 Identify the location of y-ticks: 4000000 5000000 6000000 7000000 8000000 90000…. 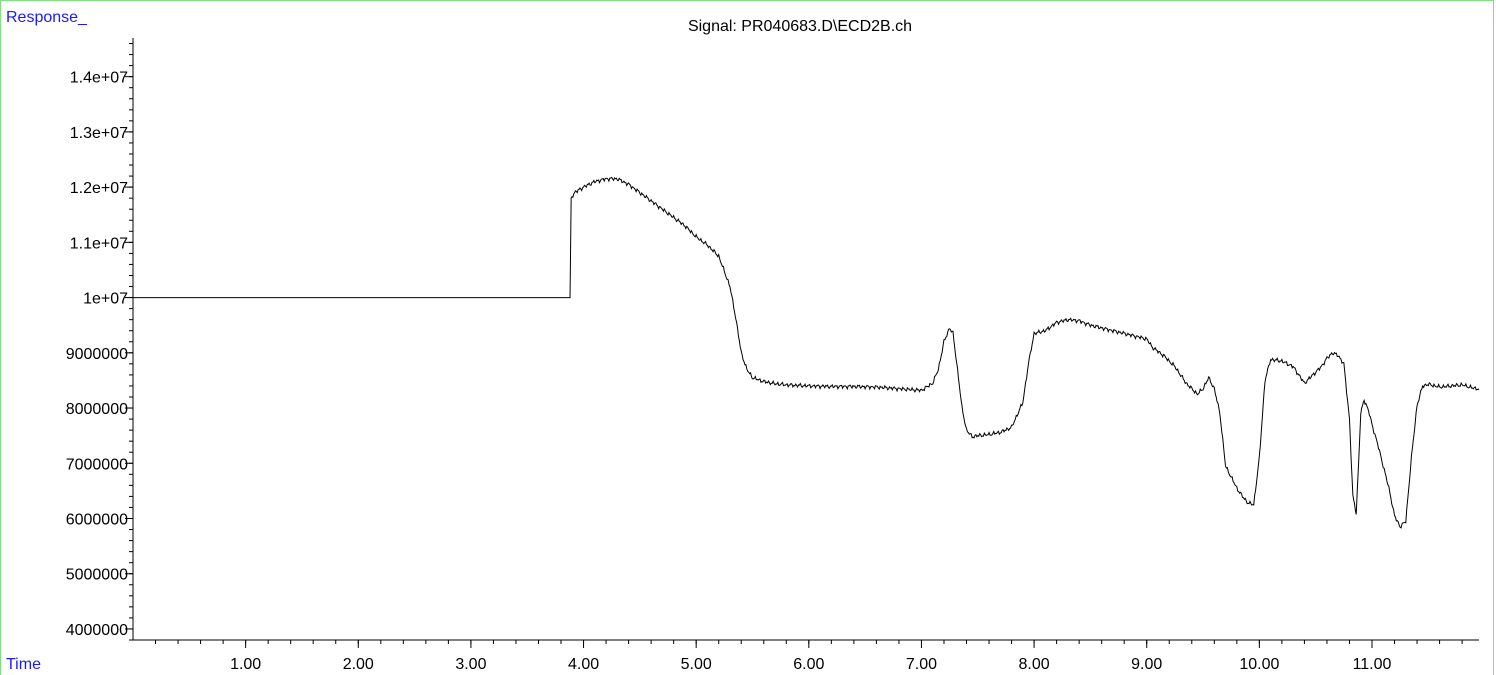
(99, 342).